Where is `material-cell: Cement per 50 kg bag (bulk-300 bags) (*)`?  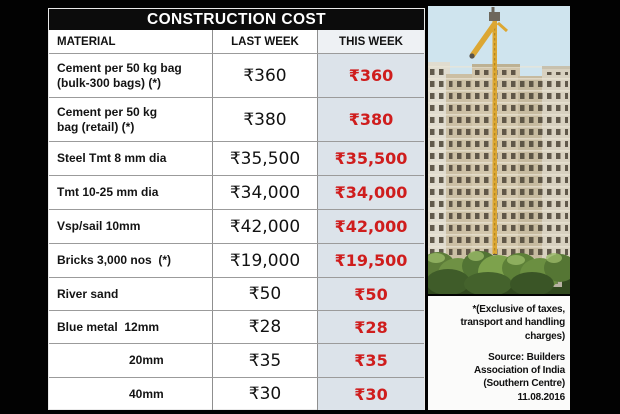 material-cell: Cement per 50 kg bag (bulk-300 bags) (*) is located at coordinates (131, 75).